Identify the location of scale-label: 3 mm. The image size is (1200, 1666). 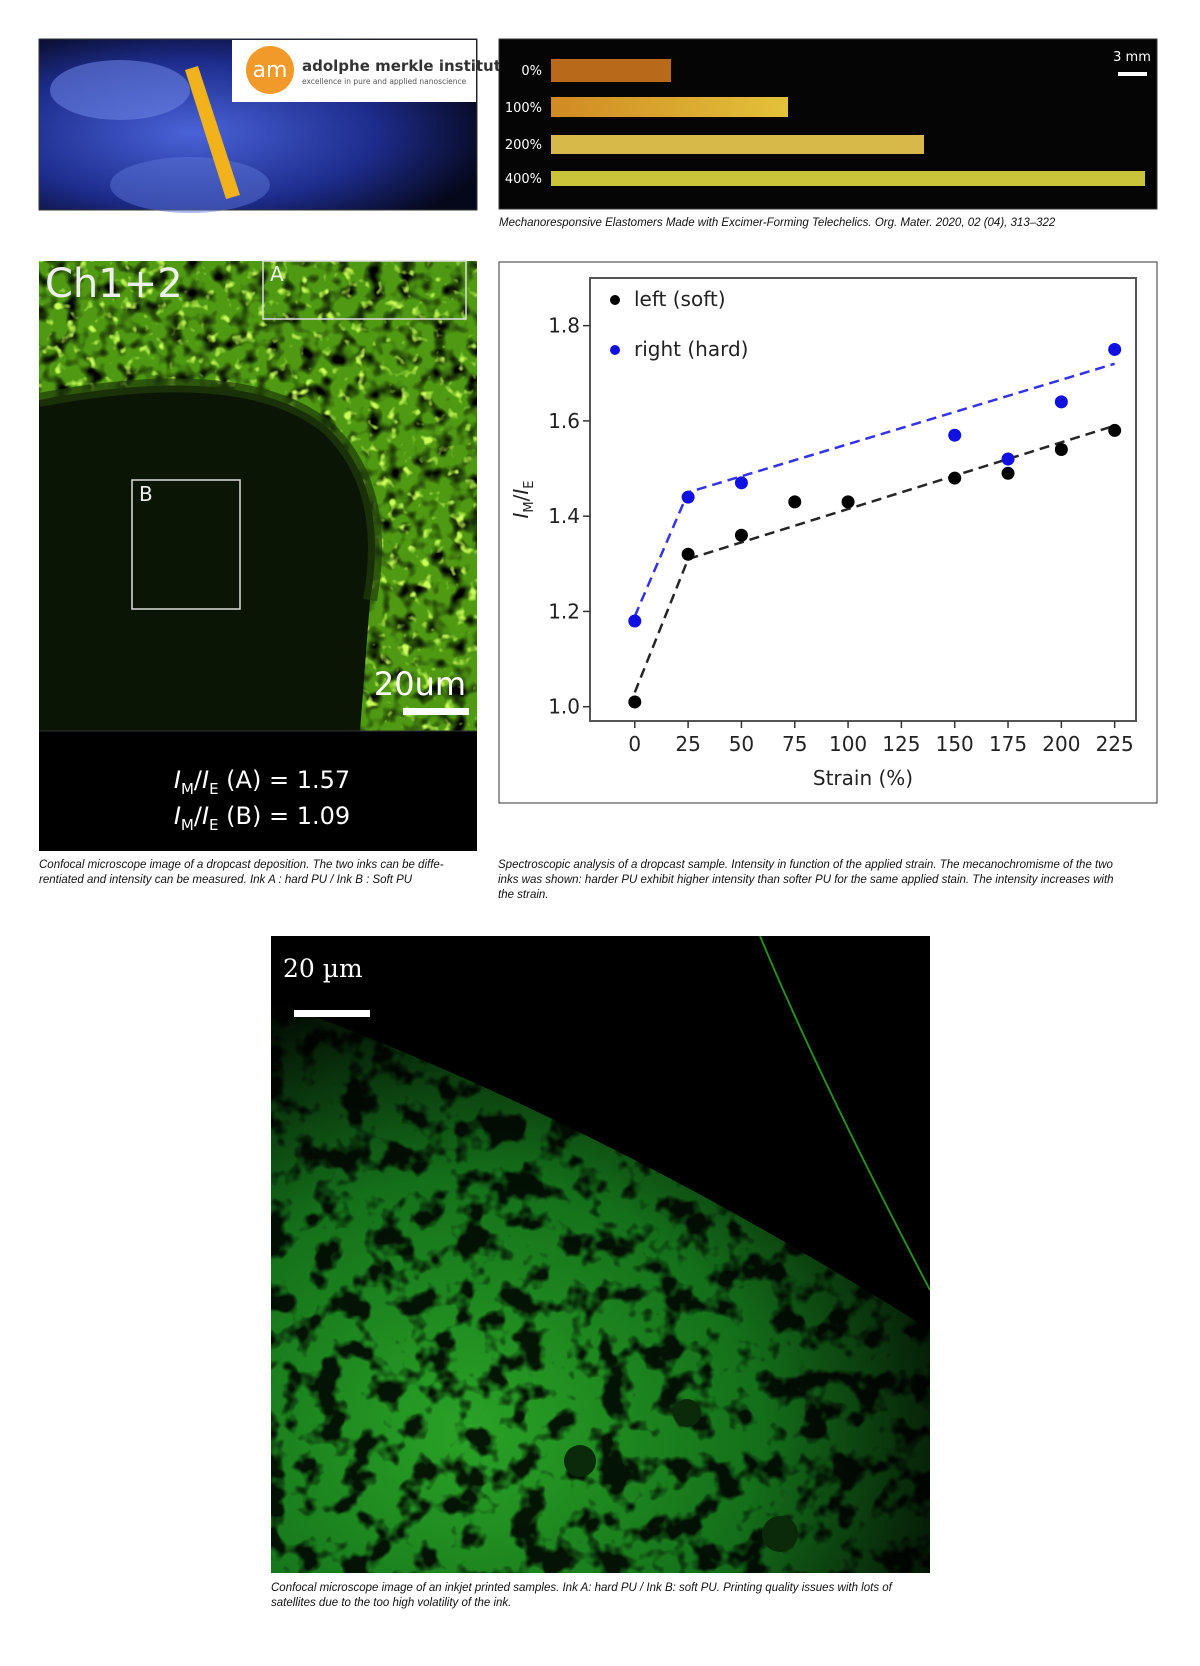
(1132, 57).